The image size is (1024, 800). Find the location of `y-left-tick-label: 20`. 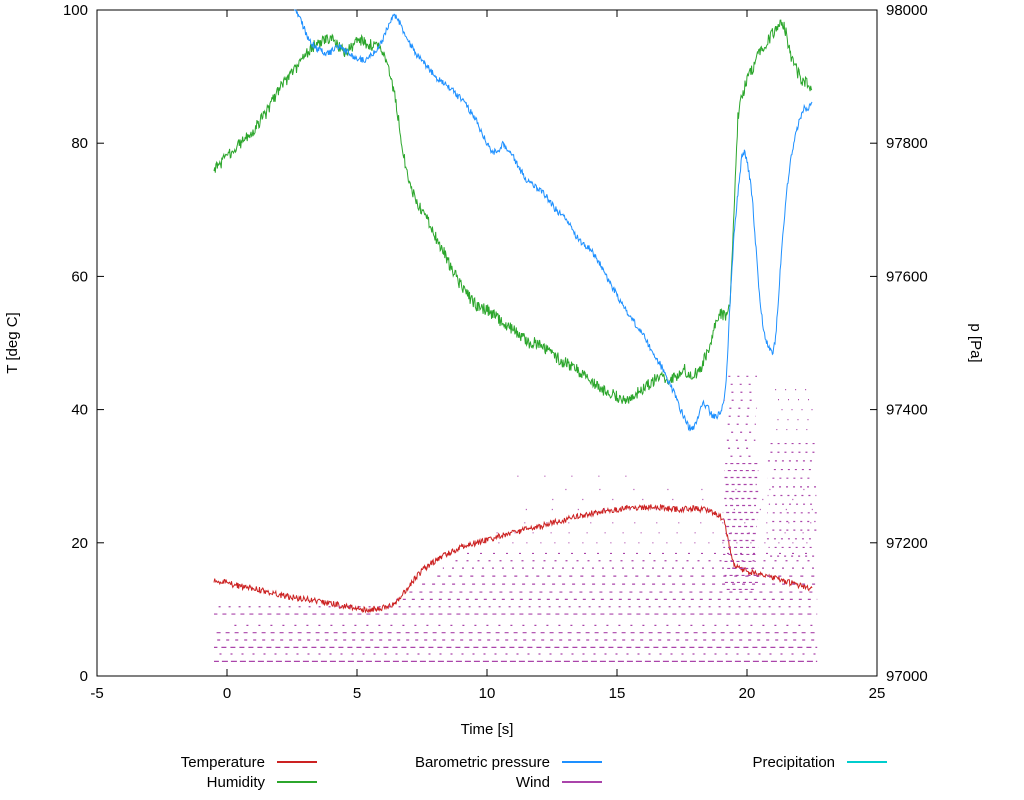

y-left-tick-label: 20 is located at coordinates (79, 543).